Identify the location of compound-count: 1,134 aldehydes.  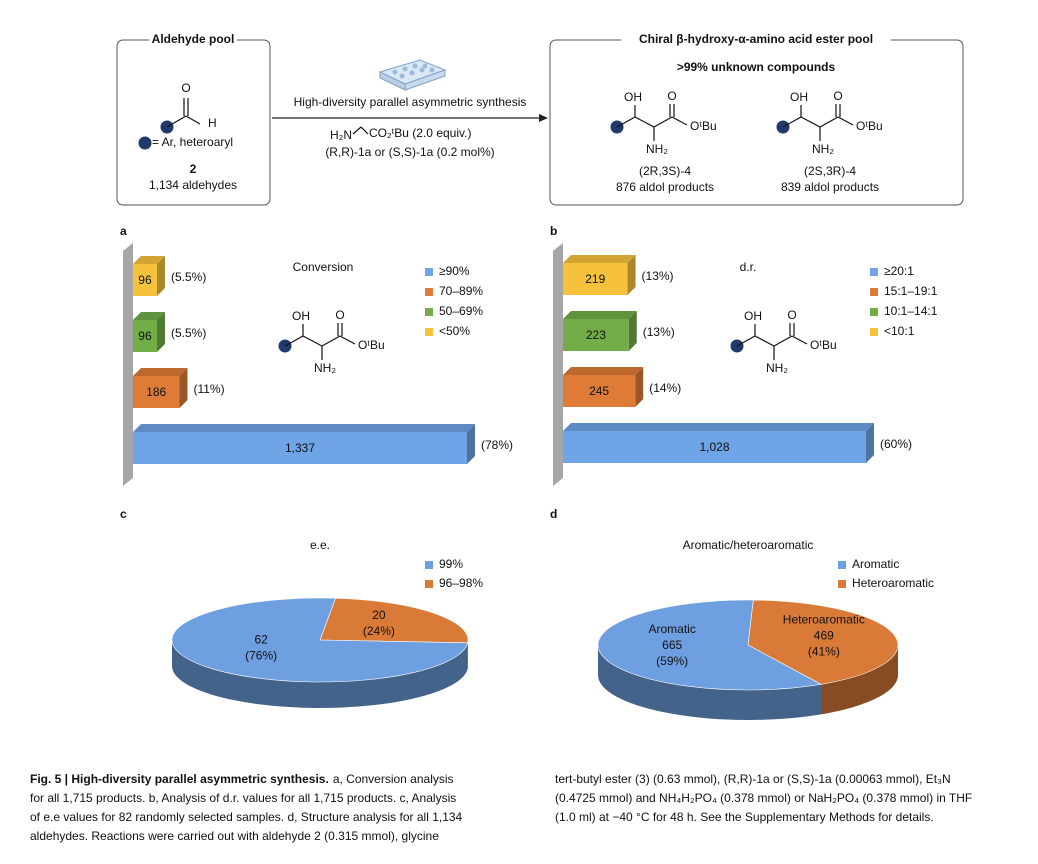
(193, 185).